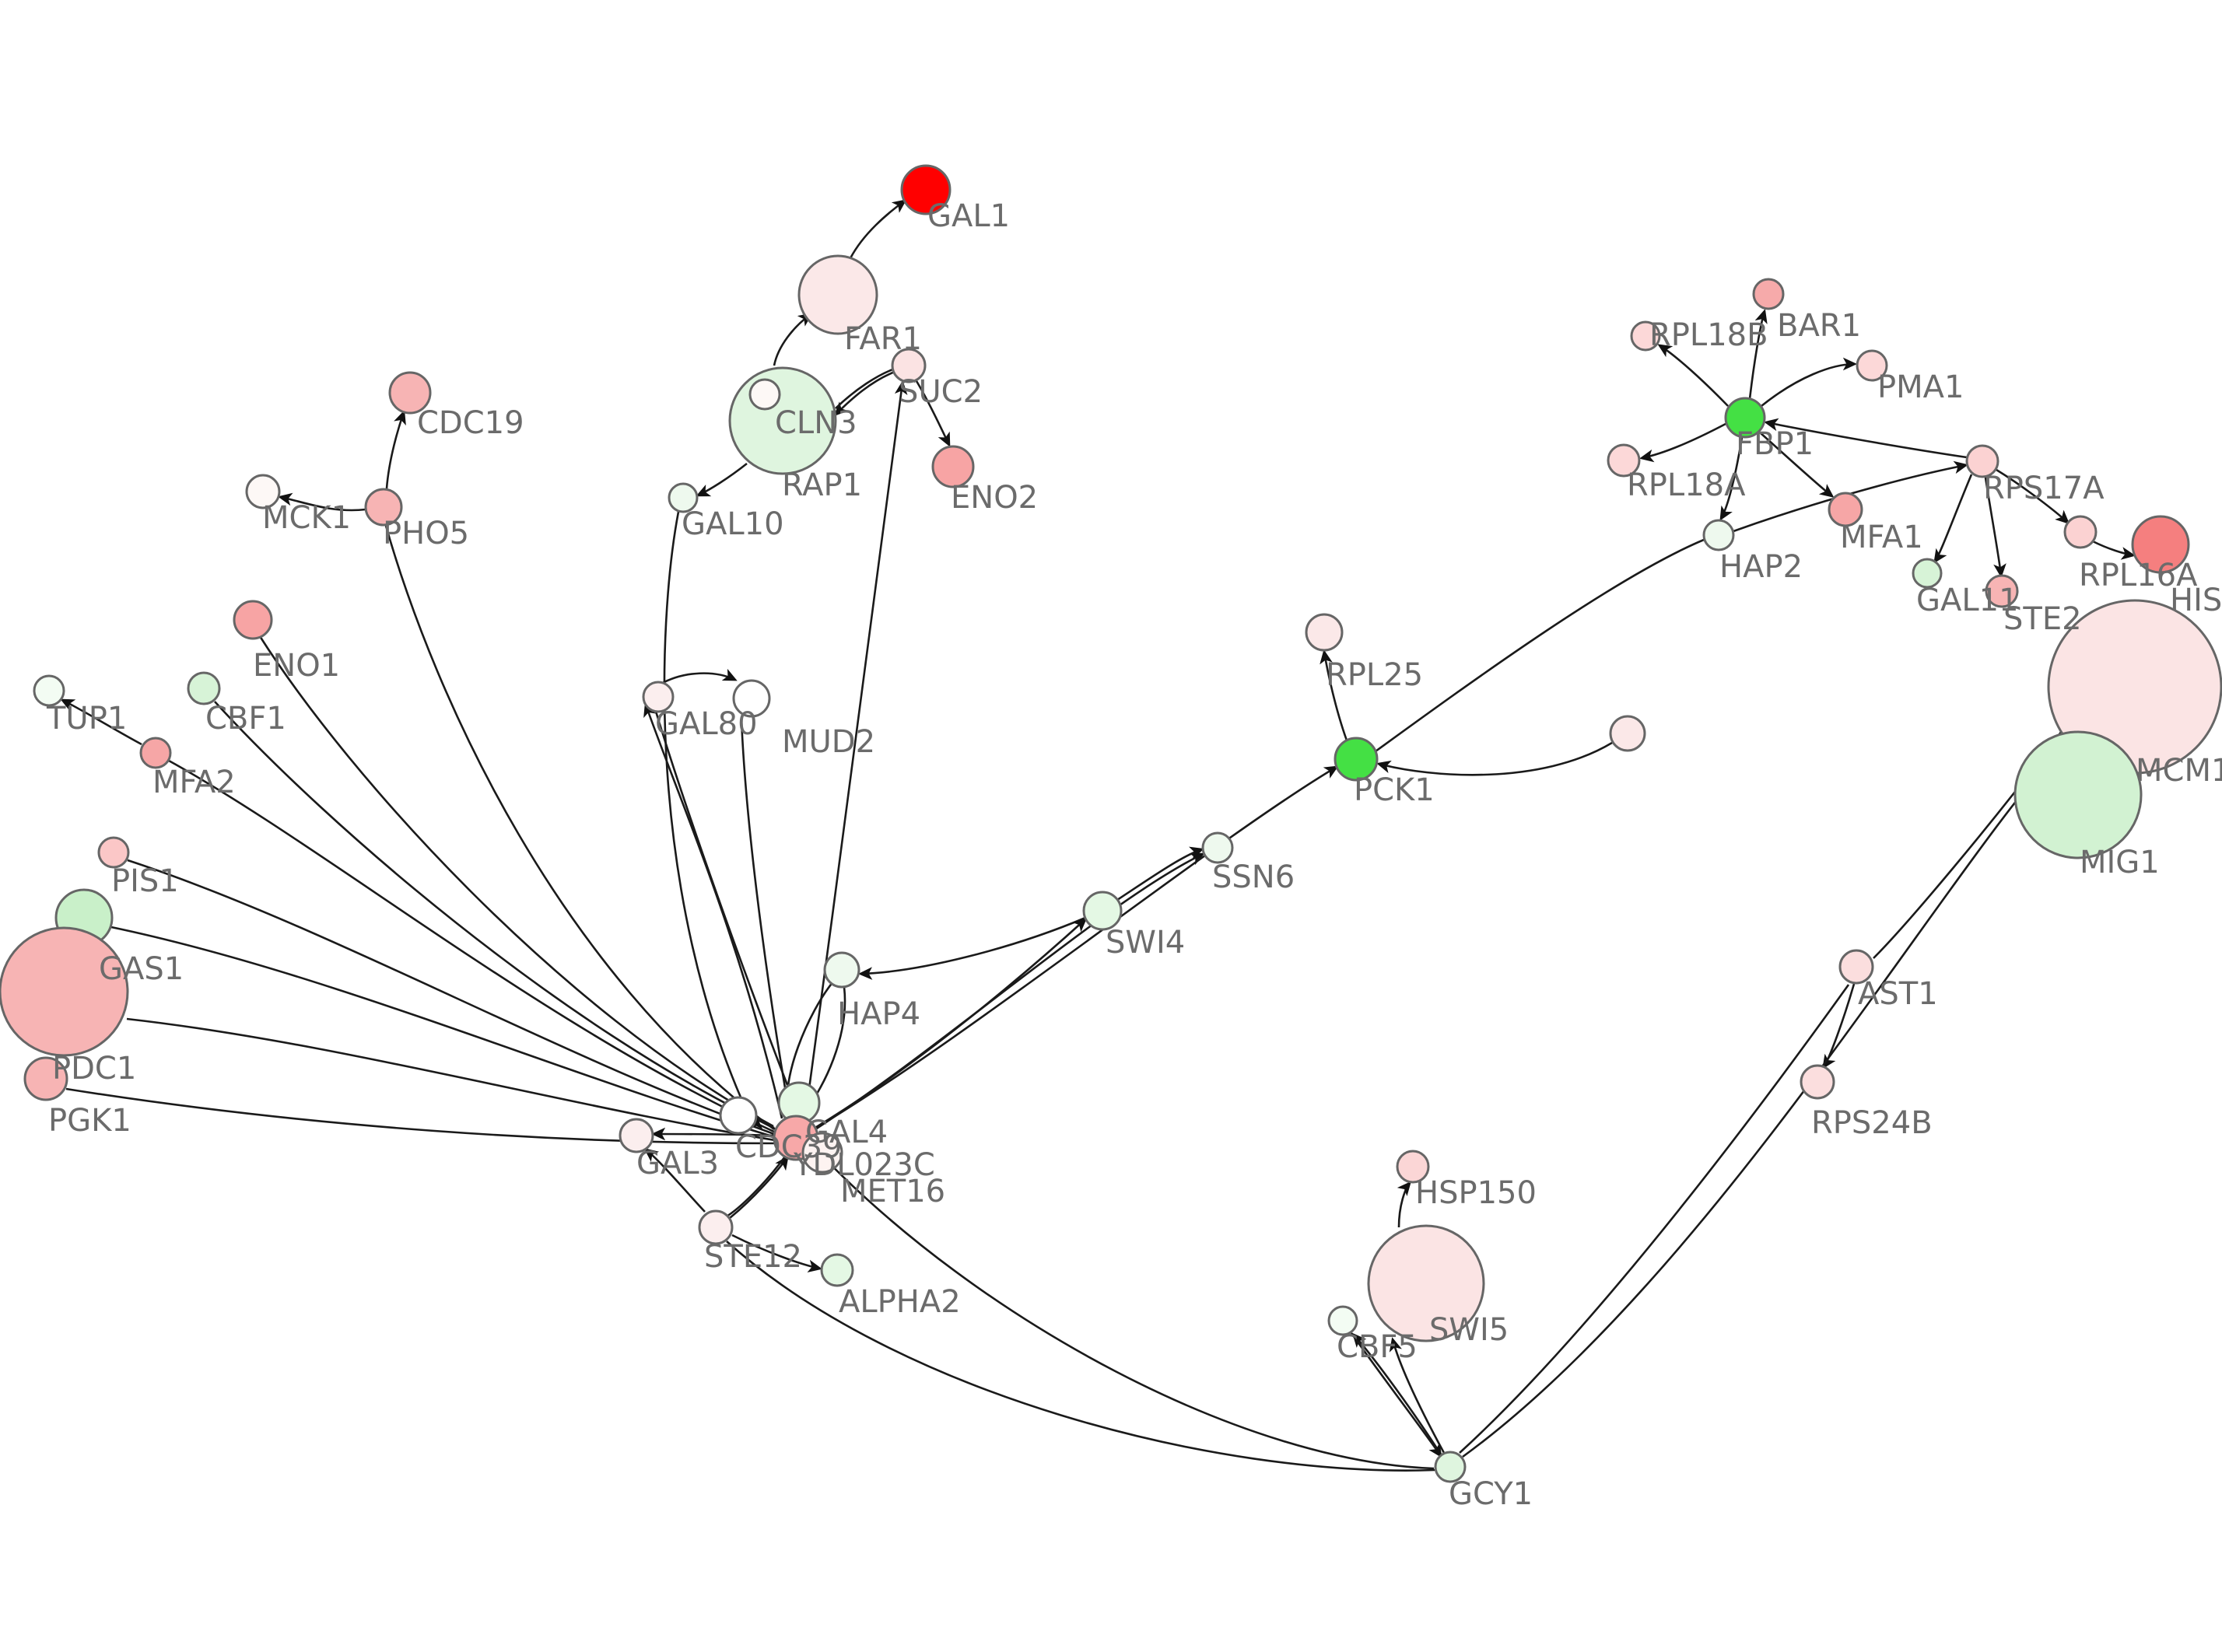  Describe the element at coordinates (245, 719) in the screenshot. I see `node-label-cbf1: CBF1` at that location.